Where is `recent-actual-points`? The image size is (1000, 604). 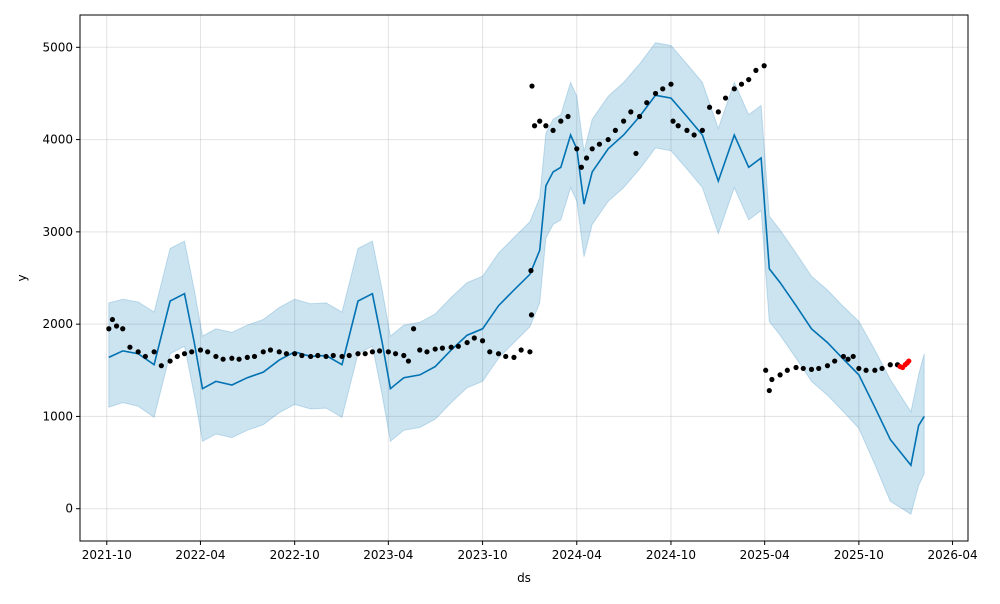
recent-actual-points is located at coordinates (904, 364).